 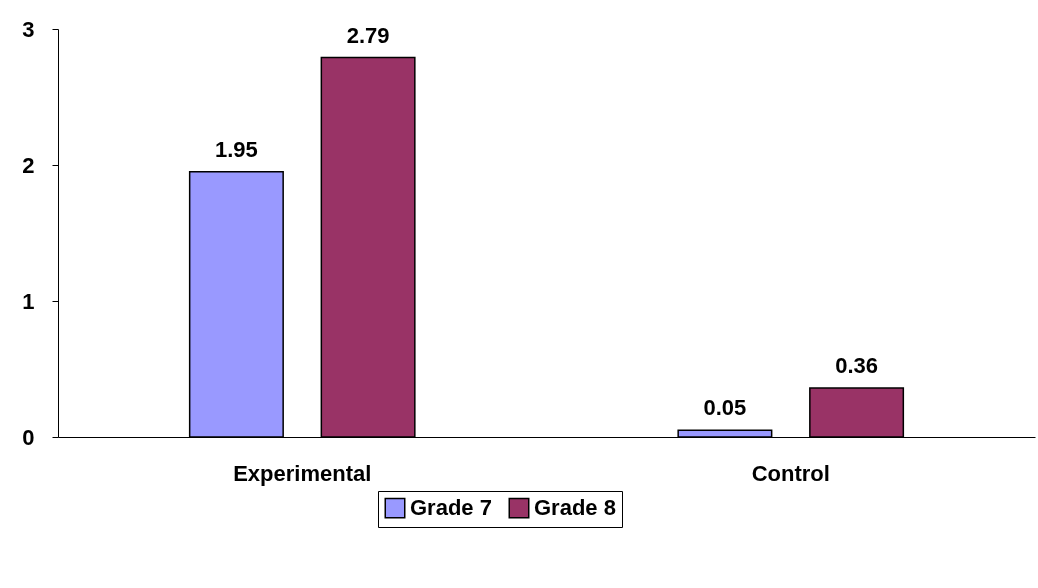 What do you see at coordinates (575, 508) in the screenshot?
I see `legend-label: Grade 8` at bounding box center [575, 508].